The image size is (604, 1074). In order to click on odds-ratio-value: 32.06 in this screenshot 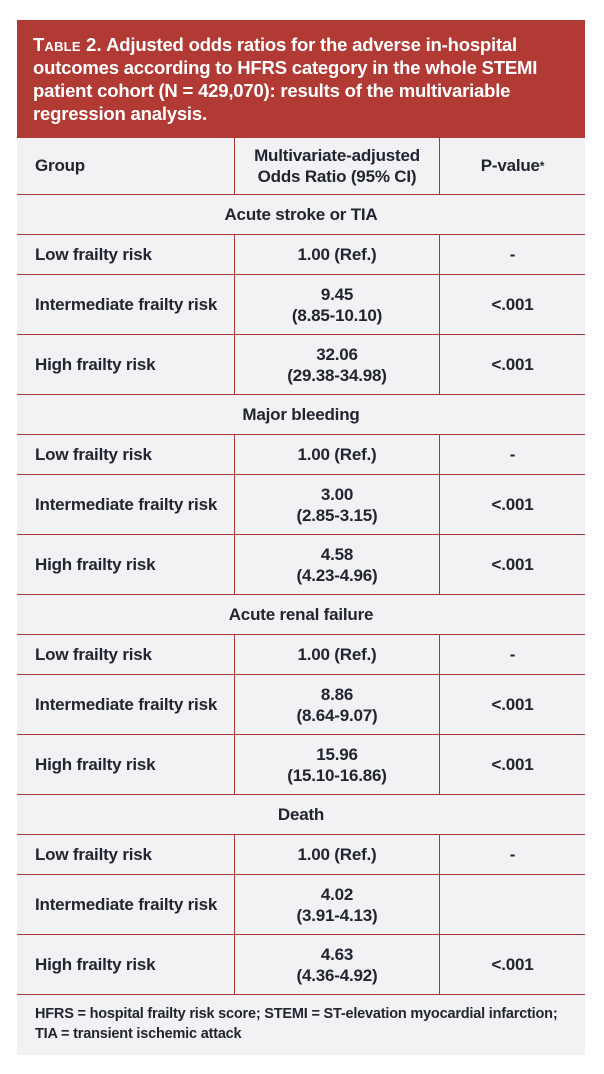, I will do `click(337, 354)`.